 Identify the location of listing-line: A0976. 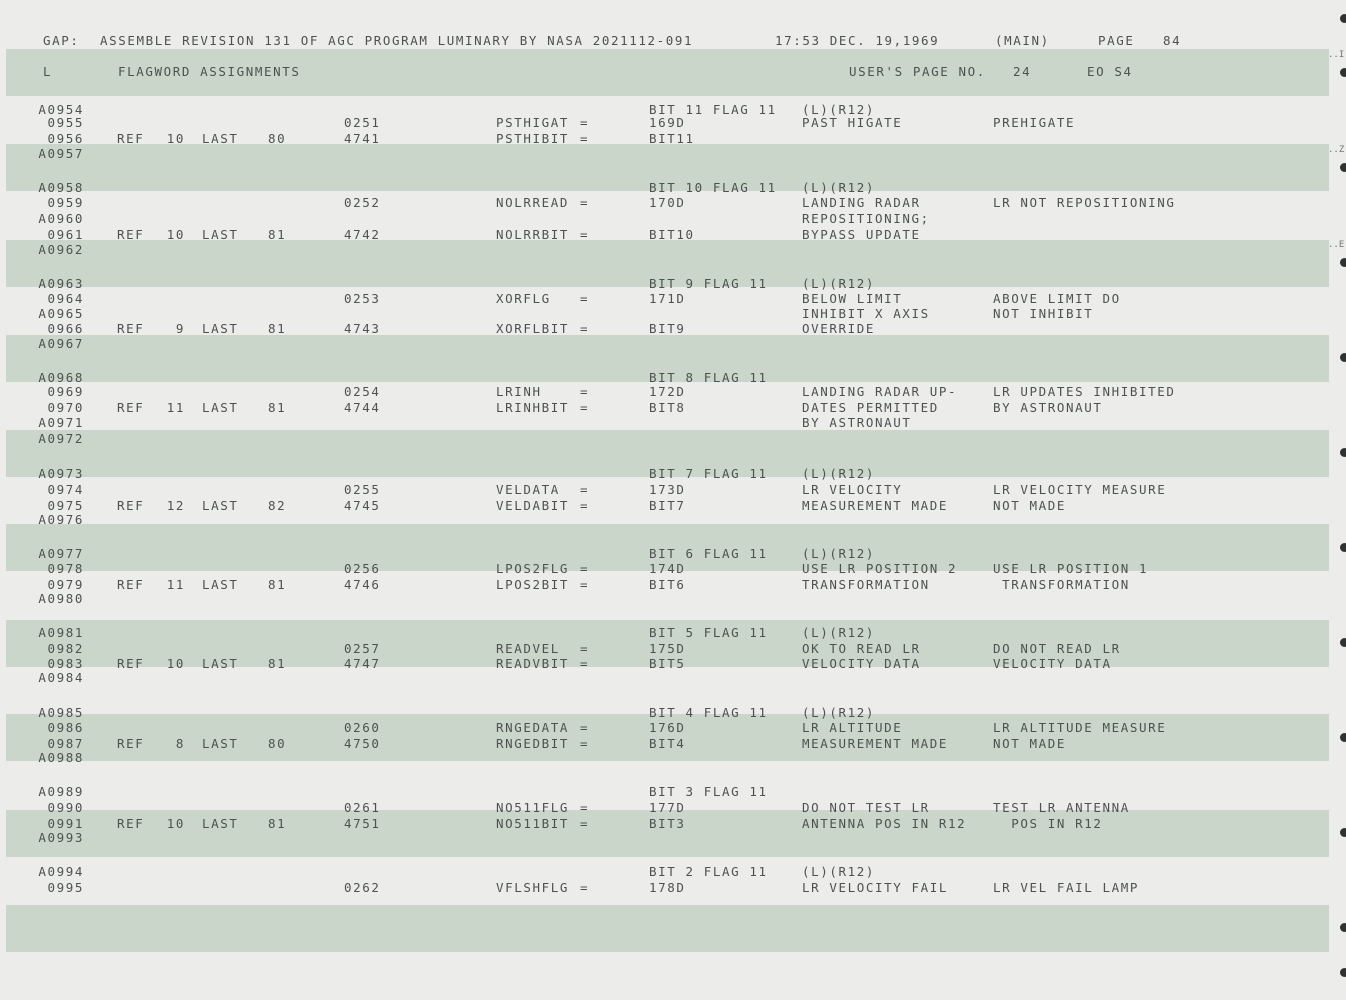
(660, 519).